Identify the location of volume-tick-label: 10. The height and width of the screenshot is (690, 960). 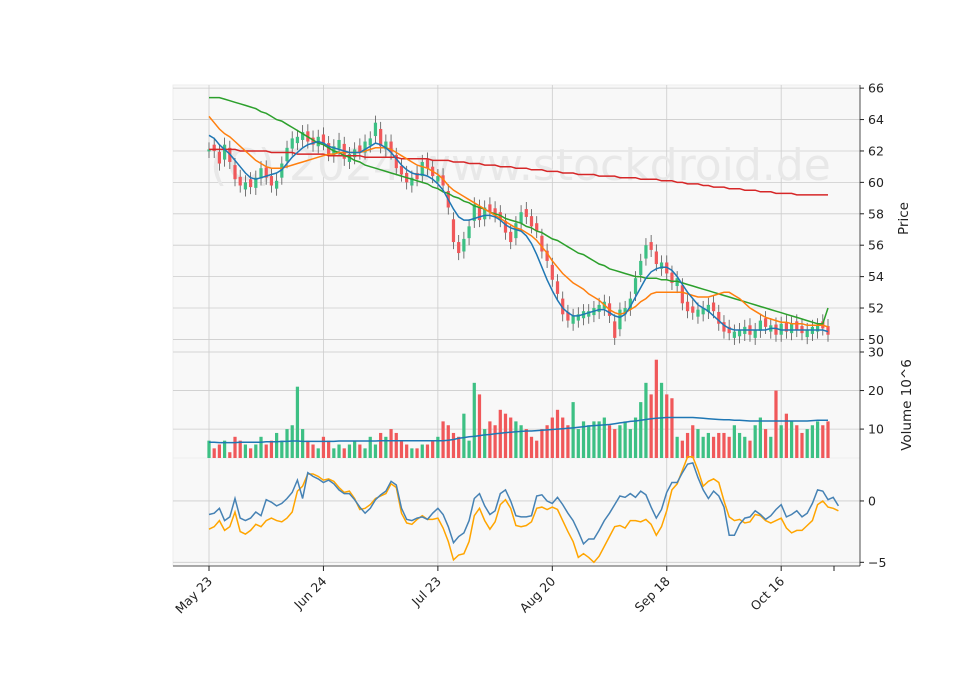
(876, 429).